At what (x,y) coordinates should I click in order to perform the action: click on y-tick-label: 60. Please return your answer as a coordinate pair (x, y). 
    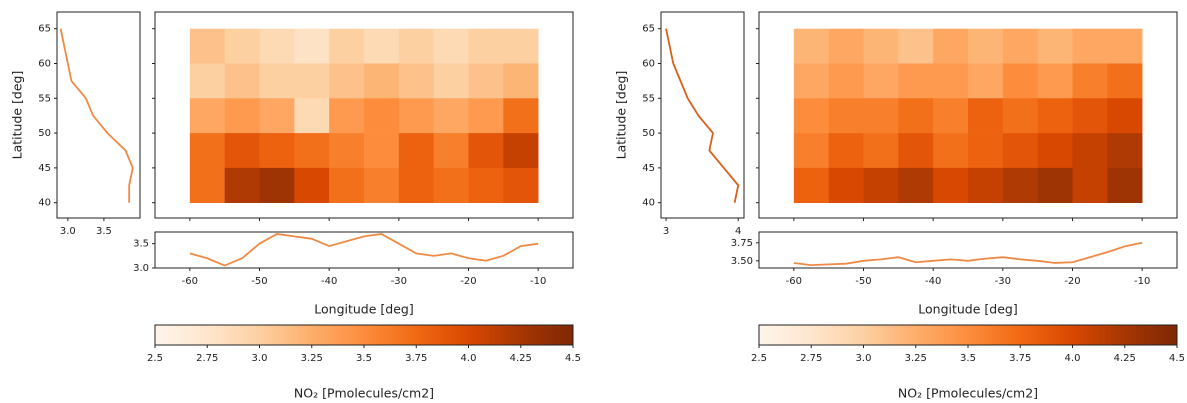
    Looking at the image, I should click on (44, 64).